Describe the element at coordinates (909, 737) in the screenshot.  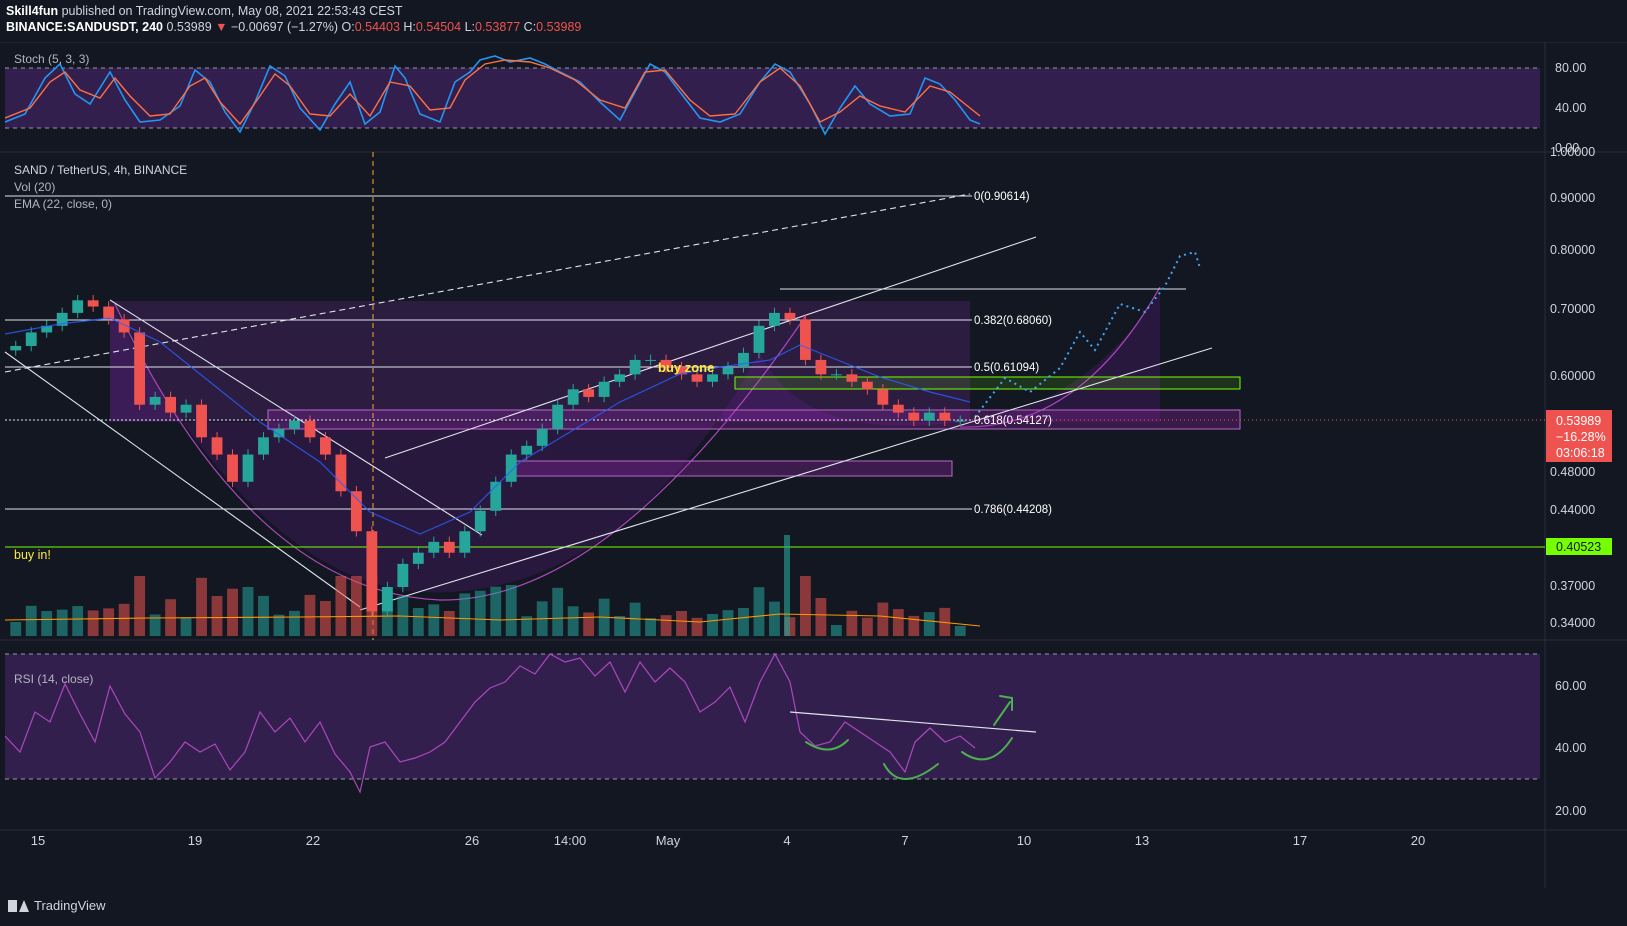
I see `rsi-hand-drawn` at that location.